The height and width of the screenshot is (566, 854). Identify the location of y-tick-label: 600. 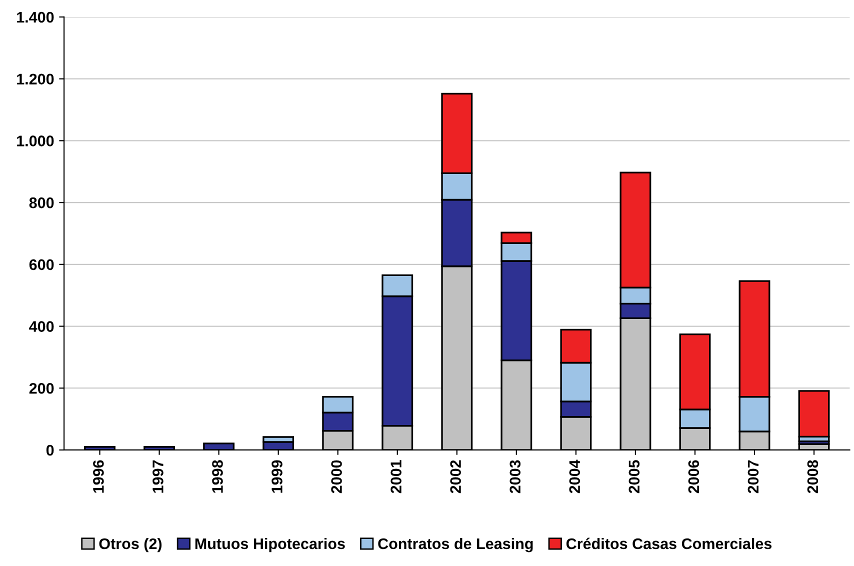
(41, 264).